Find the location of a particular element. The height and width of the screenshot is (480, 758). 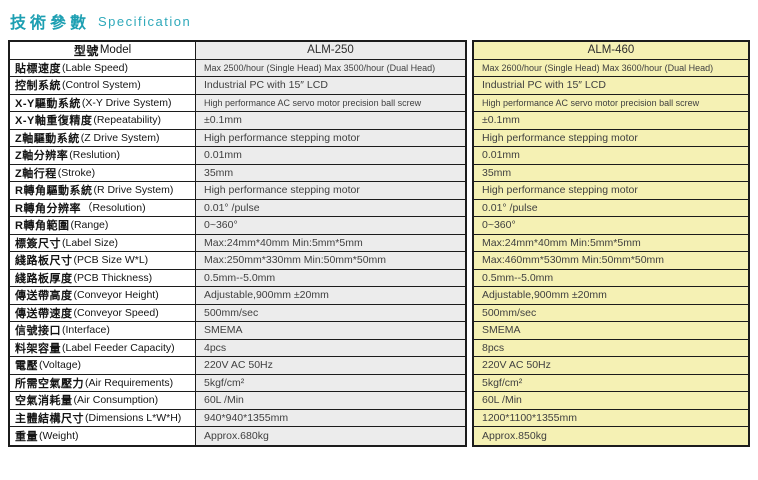

alm460-value: SMEMA is located at coordinates (611, 330).